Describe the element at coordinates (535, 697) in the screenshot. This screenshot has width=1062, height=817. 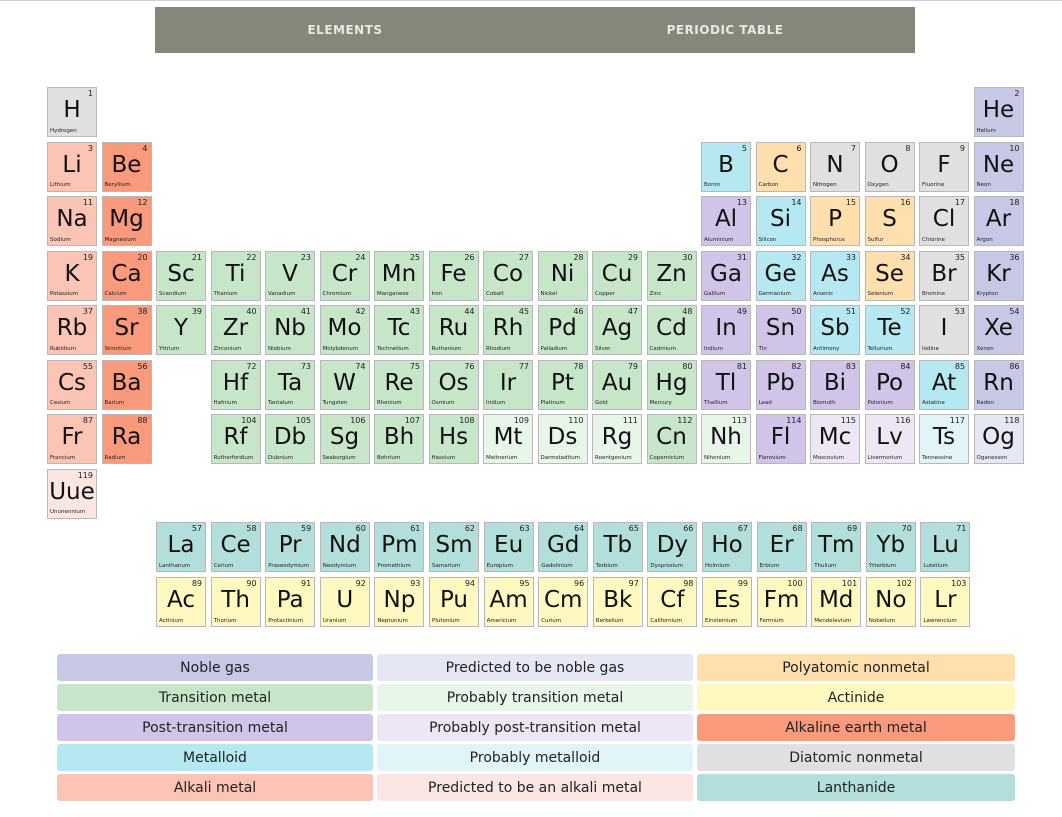
I see `legend-item-prob-transition: Probably transition metal` at that location.